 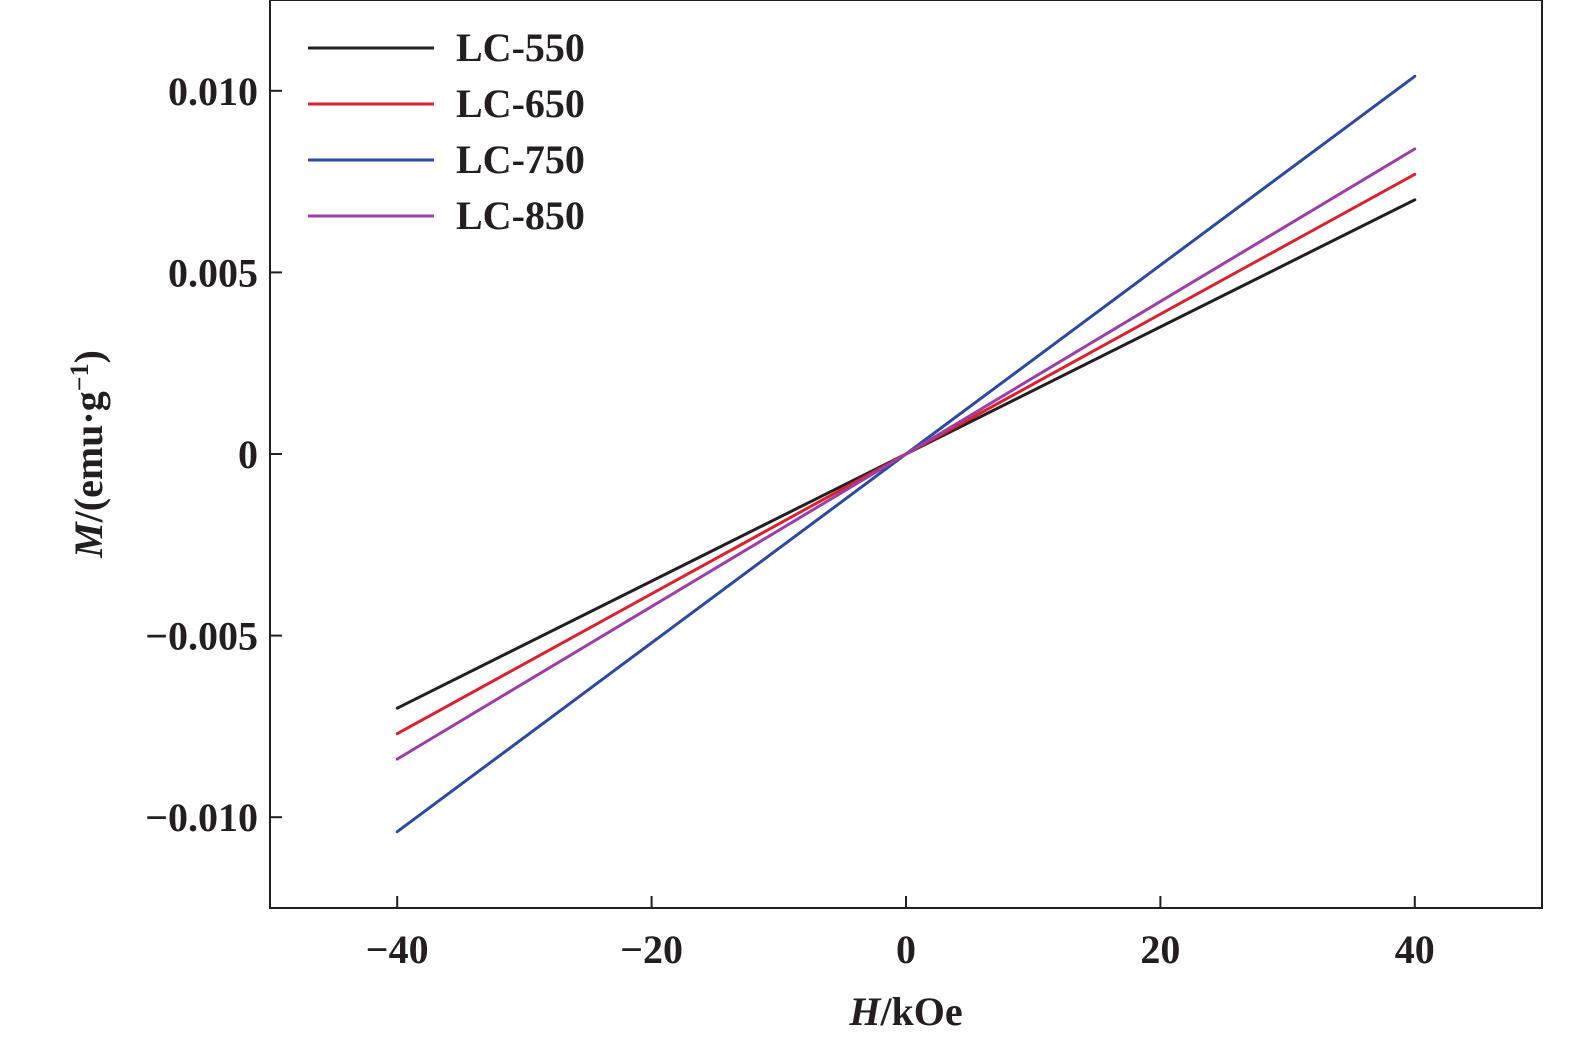 What do you see at coordinates (920, 1011) in the screenshot?
I see `x-axis-unit: /kOe` at bounding box center [920, 1011].